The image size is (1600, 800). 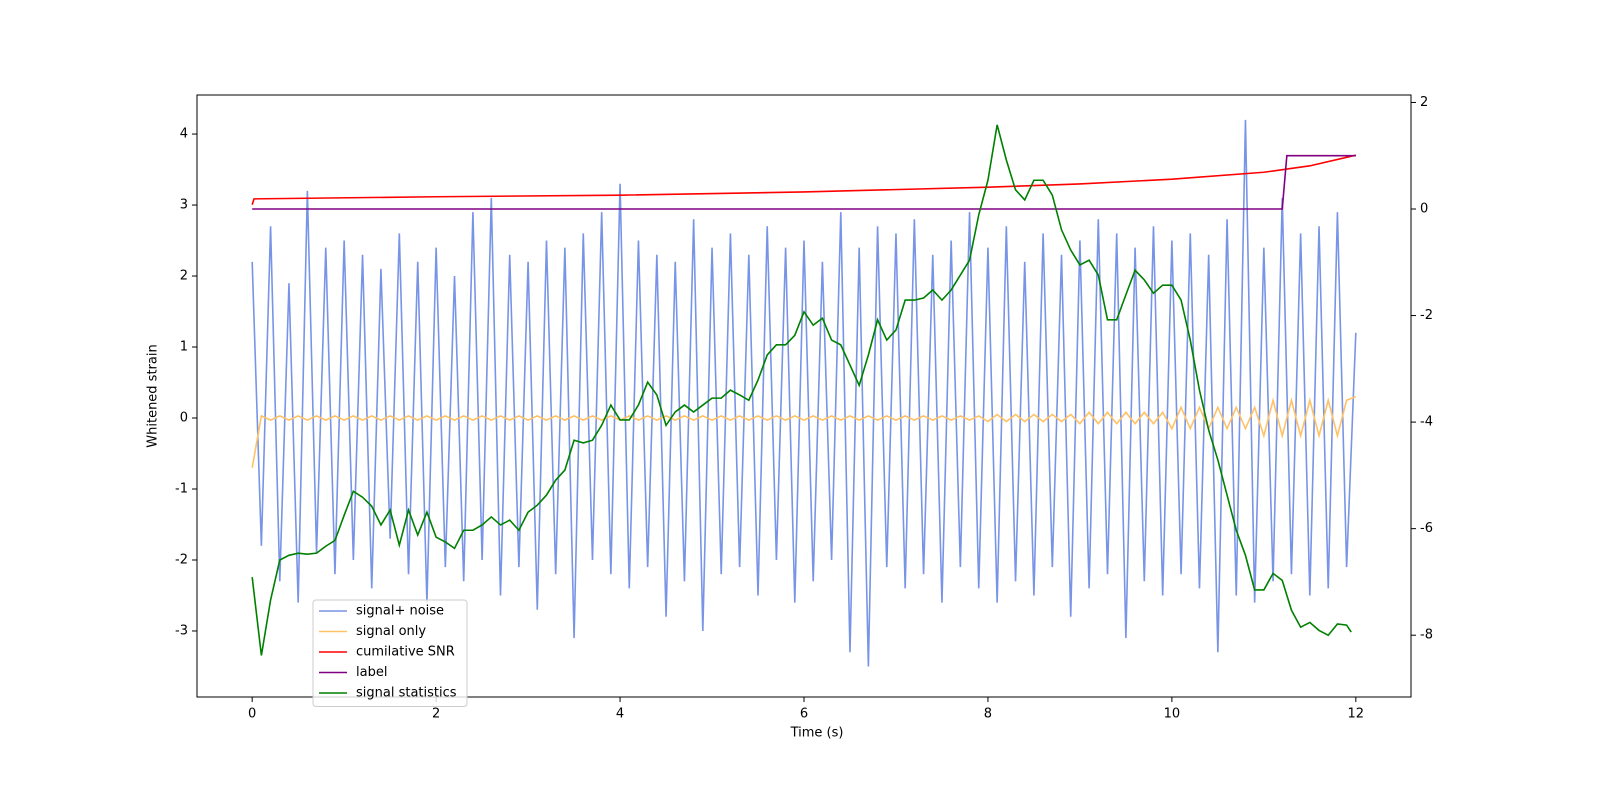 I want to click on x-tick-label: 4, so click(x=620, y=714).